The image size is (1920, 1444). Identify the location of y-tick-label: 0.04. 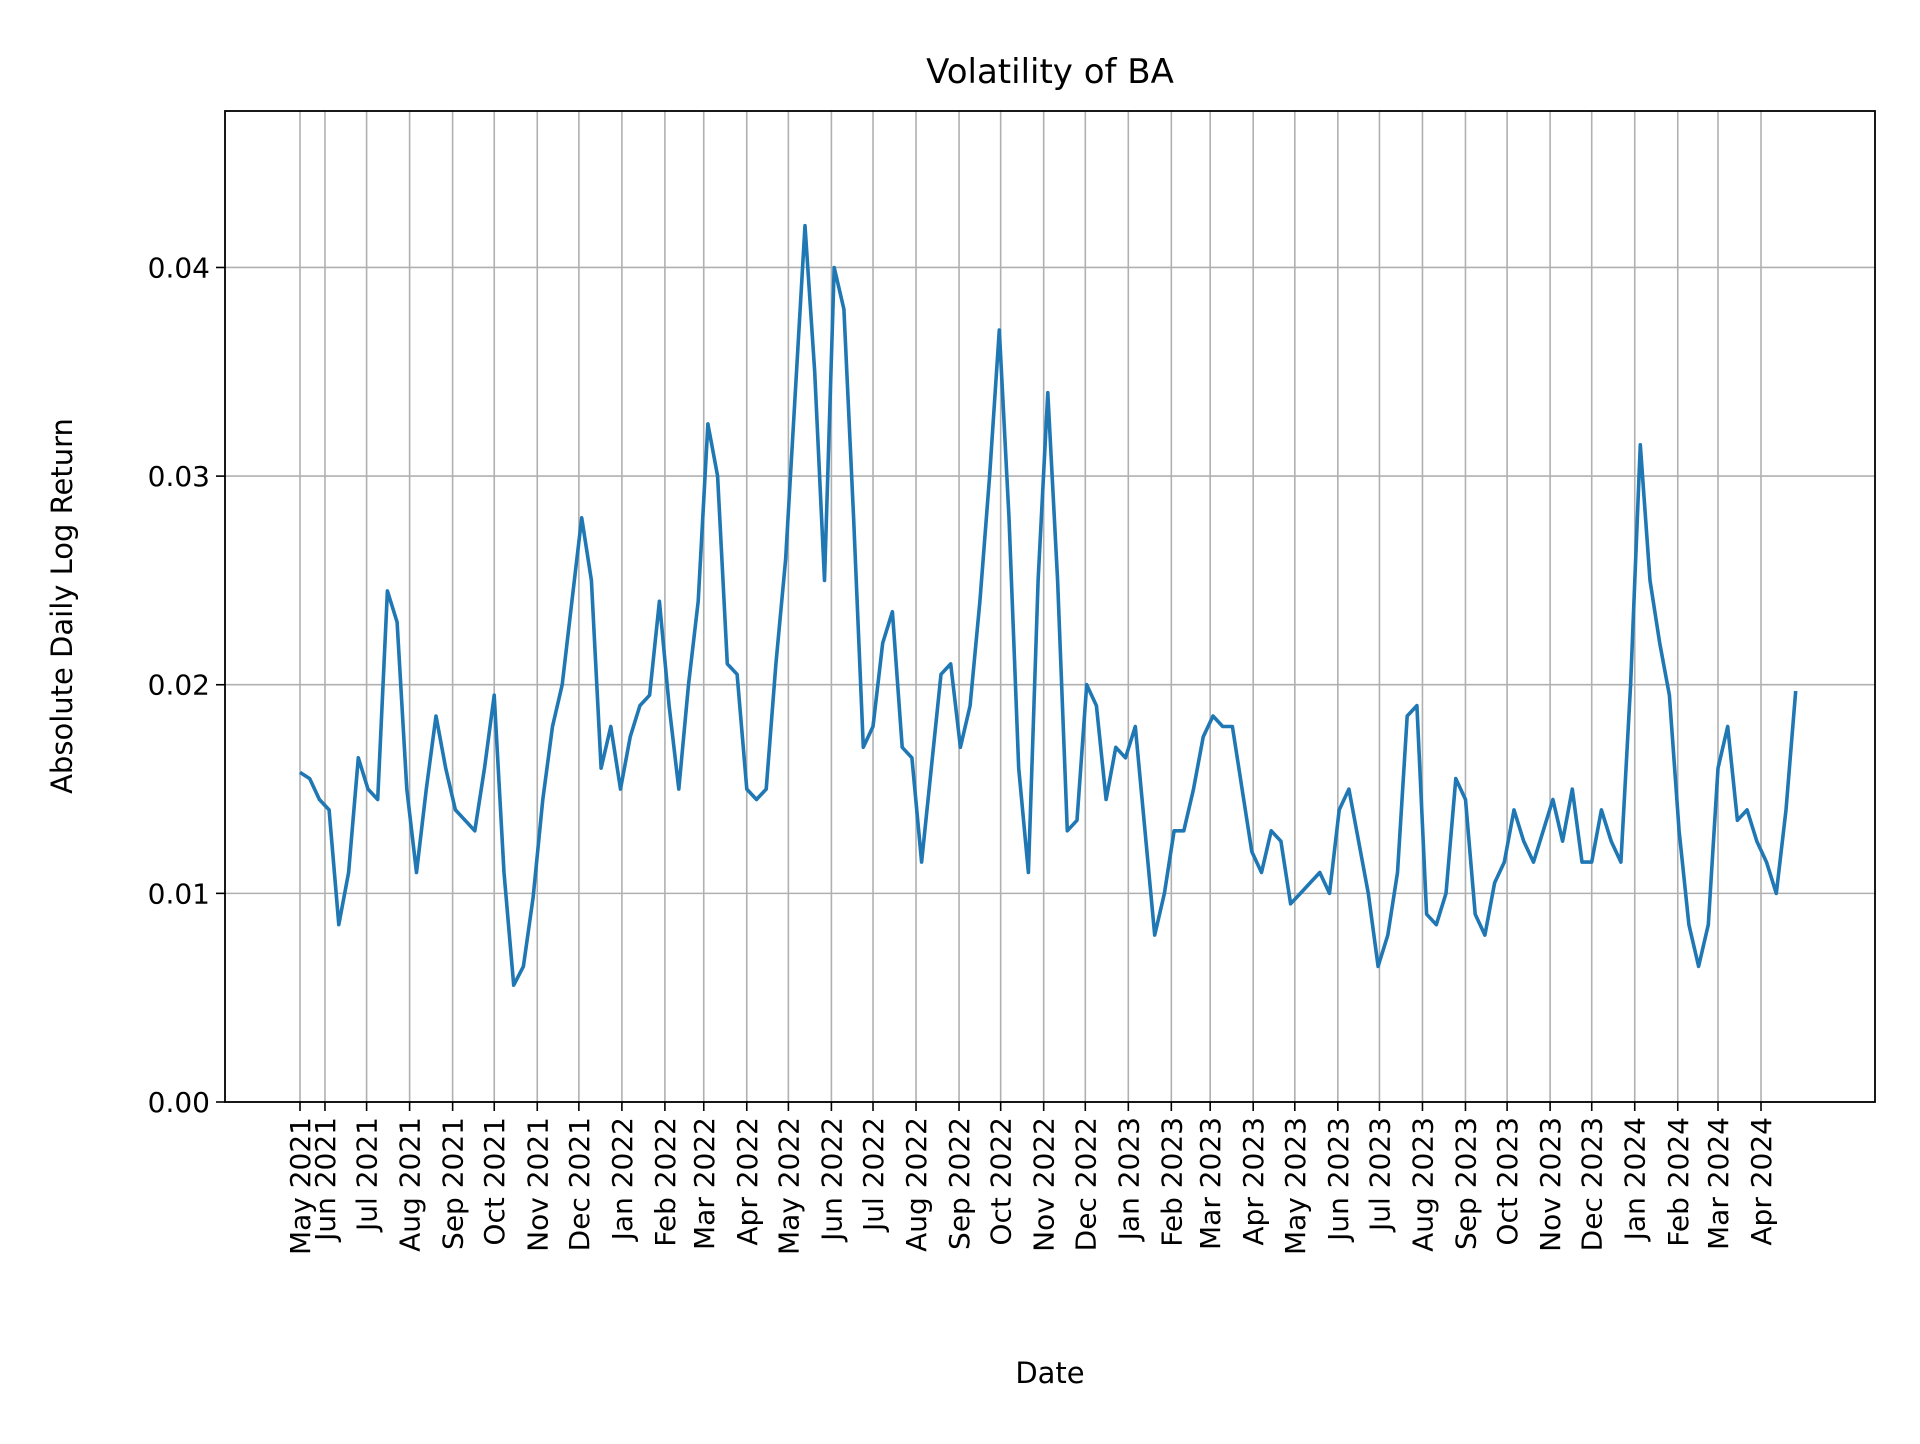
(179, 267).